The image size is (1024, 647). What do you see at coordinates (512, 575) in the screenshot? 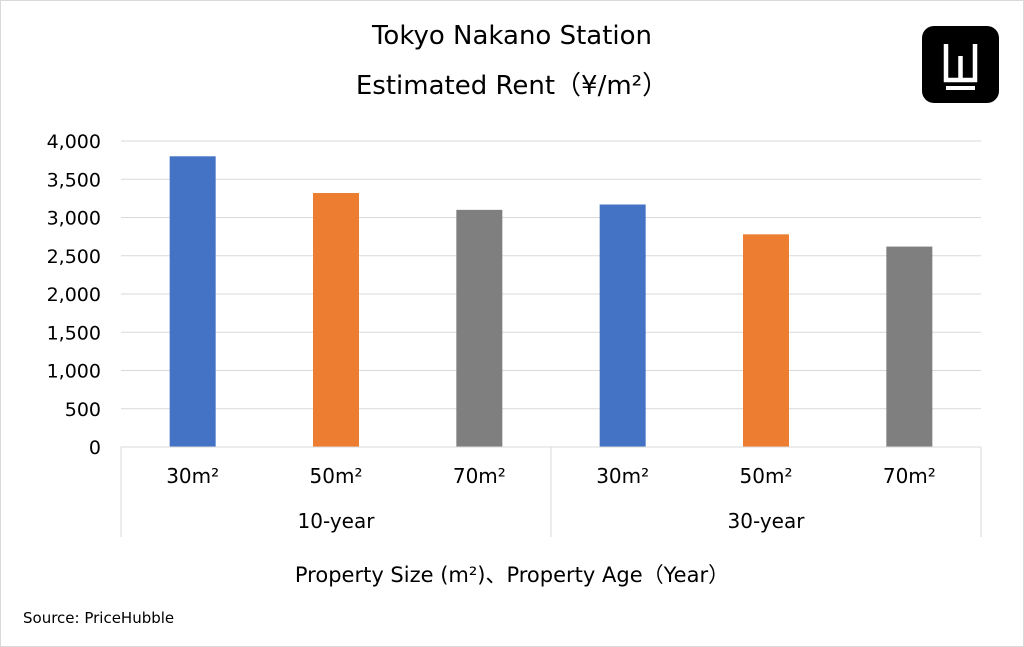
I see `x-axis-label: Property Size (m²)、Property Age（Year）` at bounding box center [512, 575].